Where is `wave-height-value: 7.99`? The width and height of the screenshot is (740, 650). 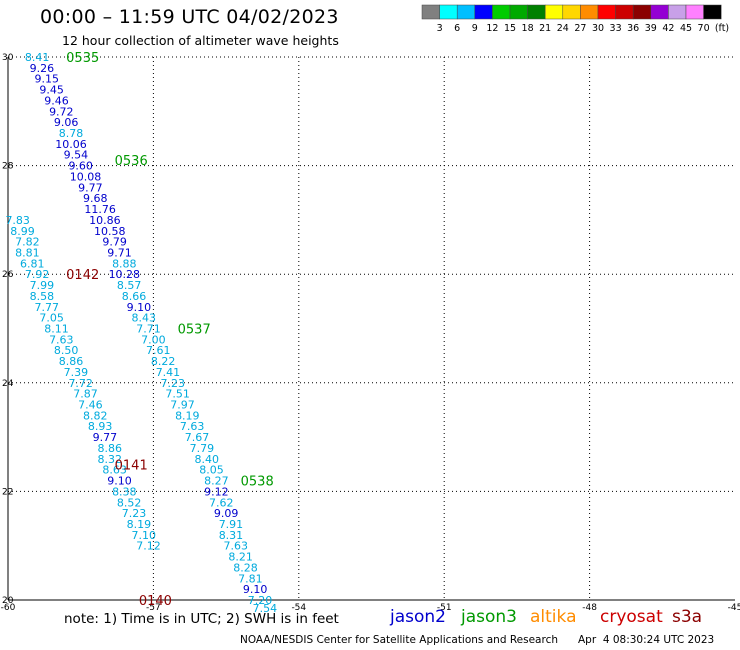
wave-height-value: 7.99 is located at coordinates (42, 285).